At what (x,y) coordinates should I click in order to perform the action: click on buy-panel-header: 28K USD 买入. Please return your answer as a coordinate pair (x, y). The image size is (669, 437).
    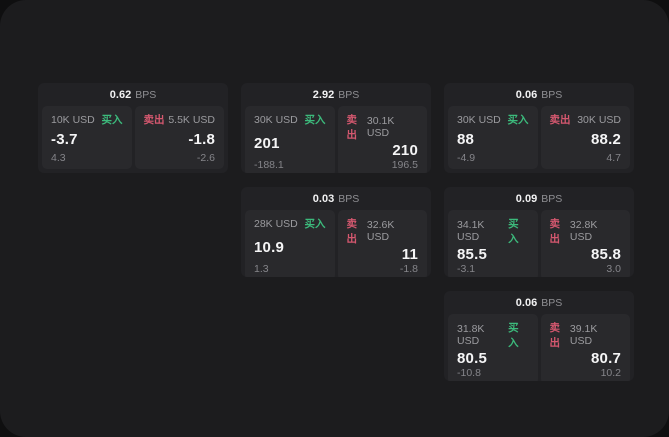
    Looking at the image, I should click on (290, 223).